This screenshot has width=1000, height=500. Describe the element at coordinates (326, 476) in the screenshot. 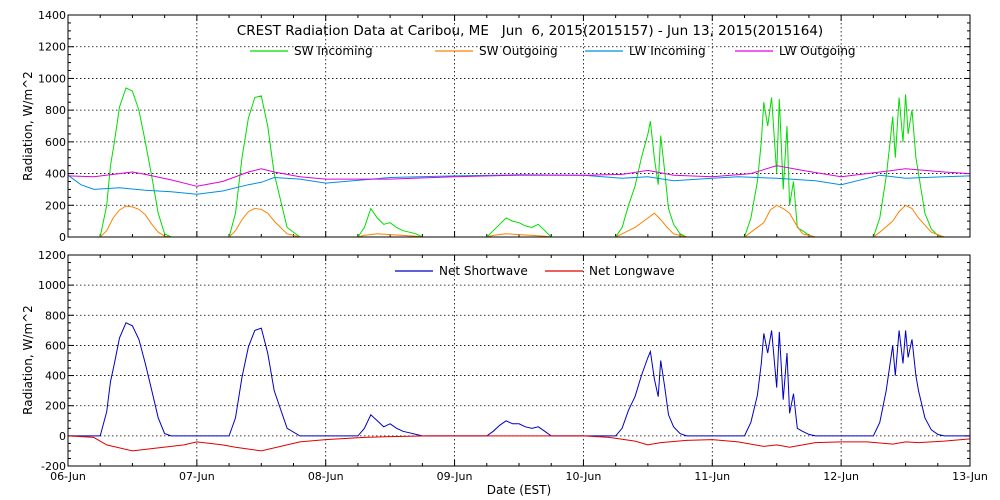

I see `x-tick-label: 08-Jun` at that location.